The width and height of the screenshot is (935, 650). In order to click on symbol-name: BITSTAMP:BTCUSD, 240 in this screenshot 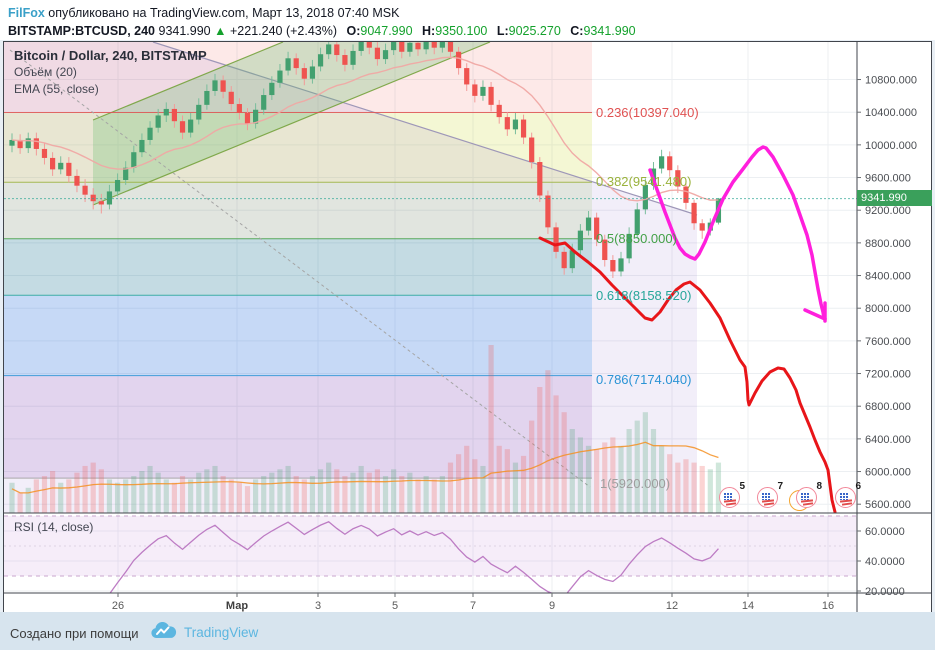, I will do `click(82, 31)`.